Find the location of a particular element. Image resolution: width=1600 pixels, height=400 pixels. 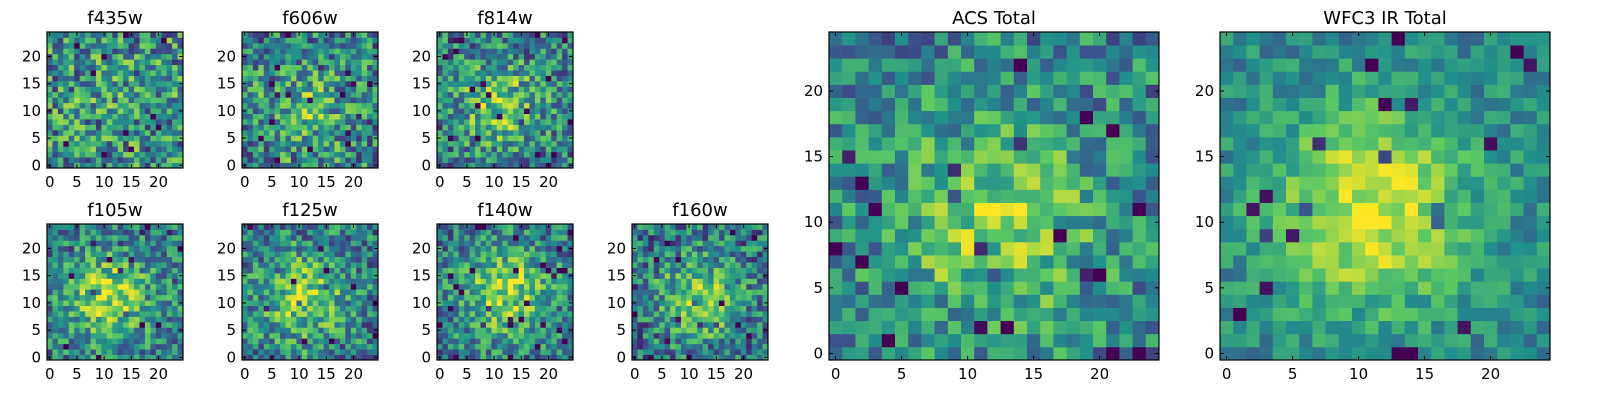

axes-frame is located at coordinates (700, 292).